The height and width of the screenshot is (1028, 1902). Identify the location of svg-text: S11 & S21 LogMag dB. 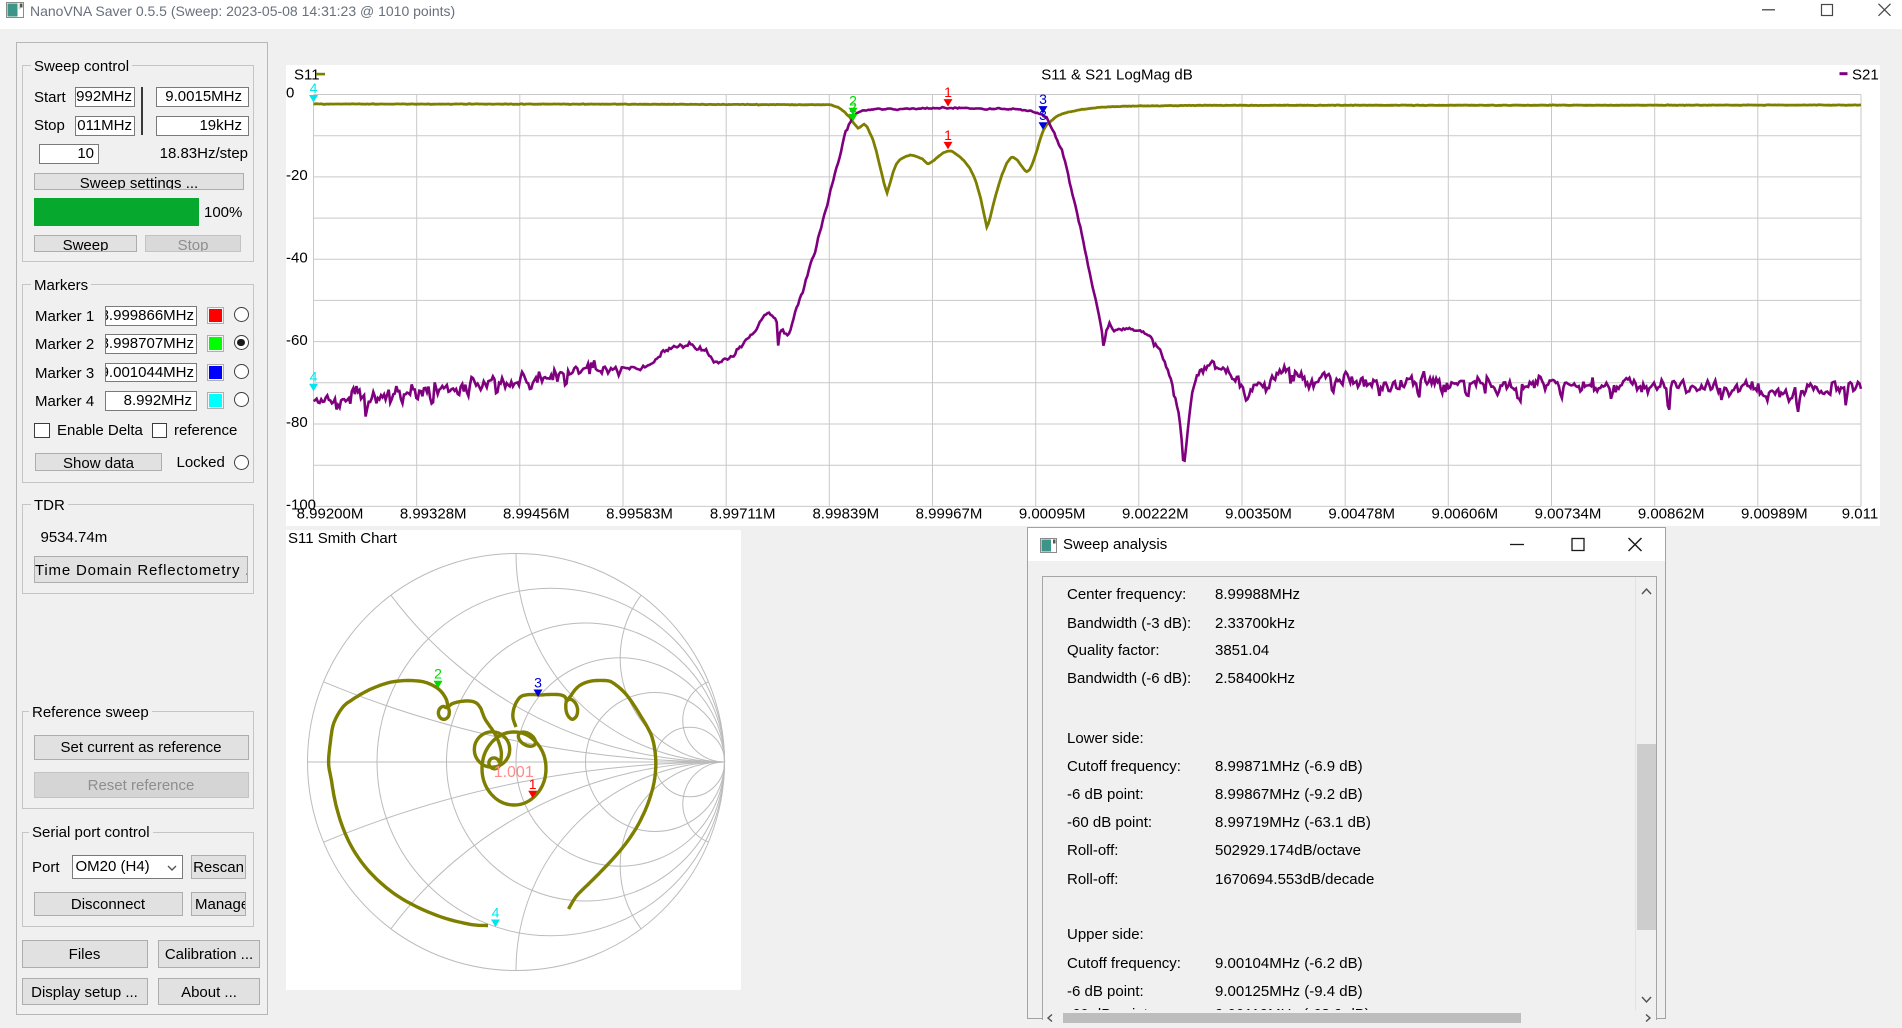
(1117, 75).